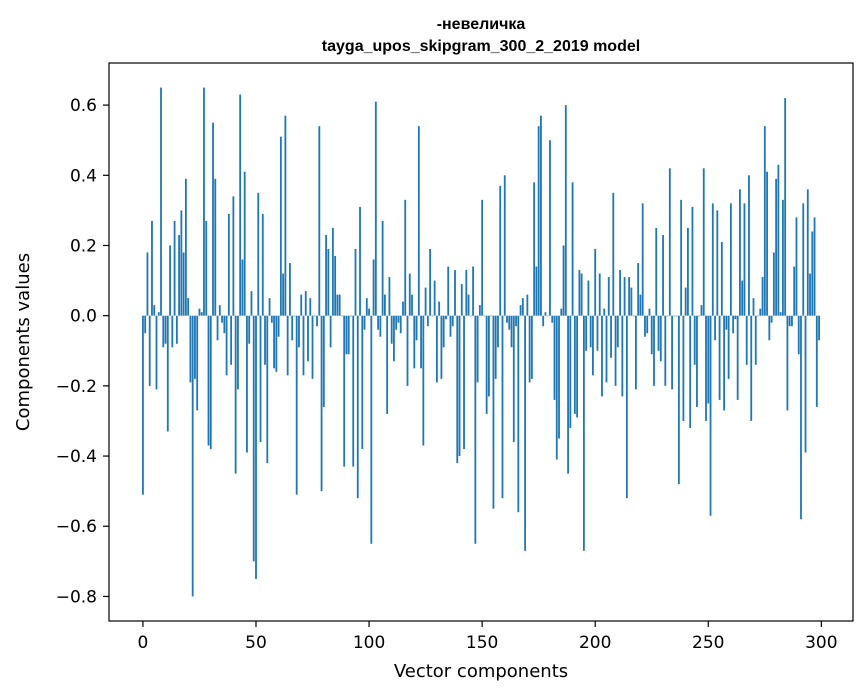 This screenshot has height=696, width=867. I want to click on y-tick-label: 0.0, so click(83, 317).